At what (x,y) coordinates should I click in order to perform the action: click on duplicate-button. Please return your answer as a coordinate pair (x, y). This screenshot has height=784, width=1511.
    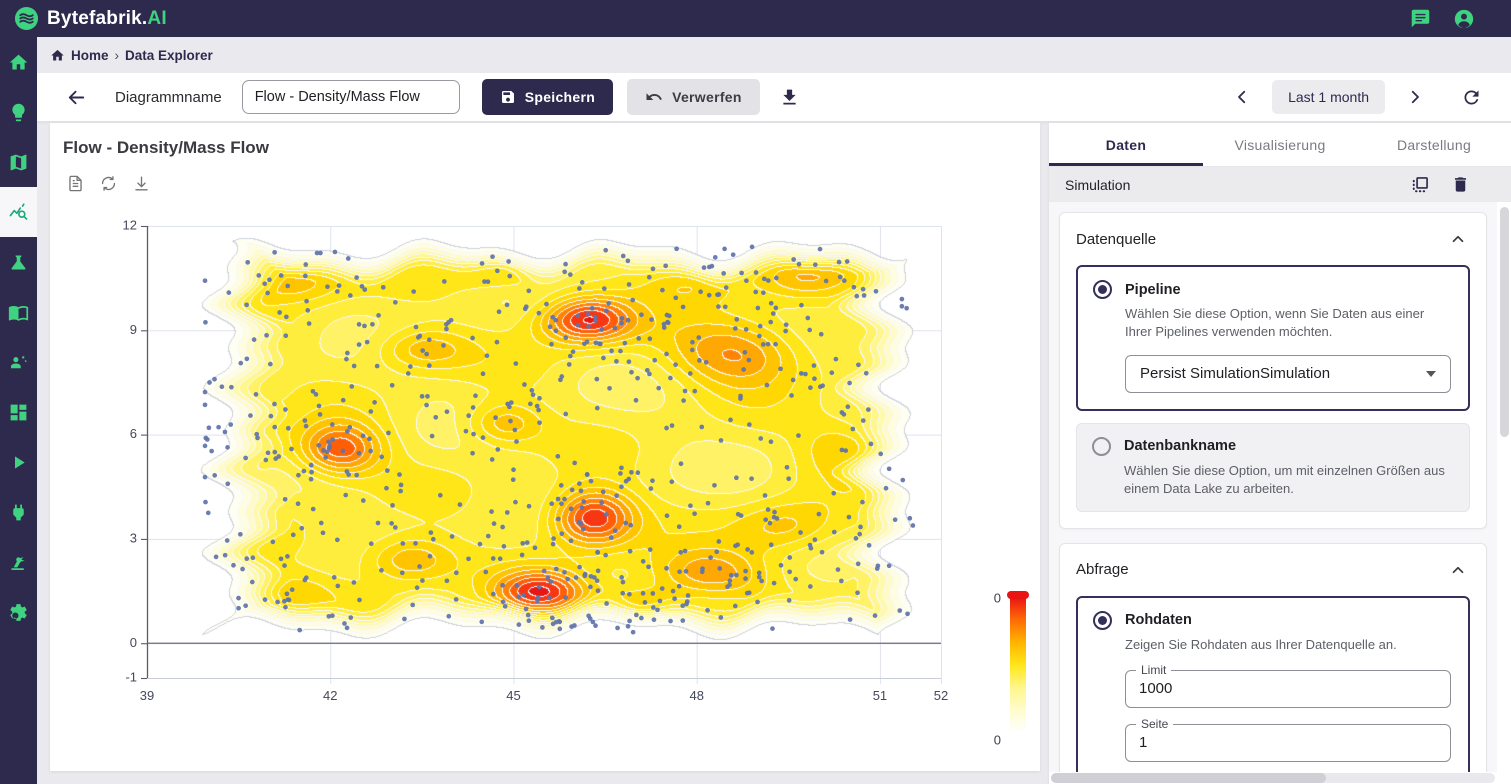
    Looking at the image, I should click on (1420, 185).